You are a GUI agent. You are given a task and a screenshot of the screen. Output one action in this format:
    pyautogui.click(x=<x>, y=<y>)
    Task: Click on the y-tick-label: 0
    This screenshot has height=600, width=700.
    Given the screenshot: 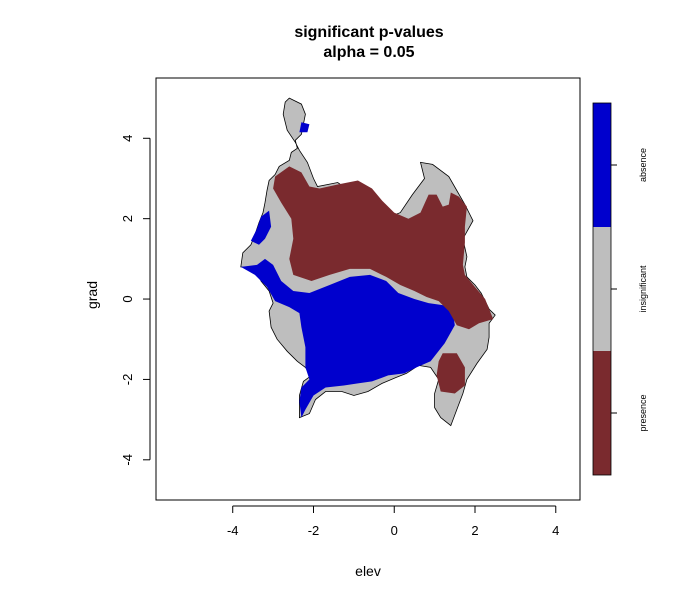 What is the action you would take?
    pyautogui.click(x=127, y=298)
    